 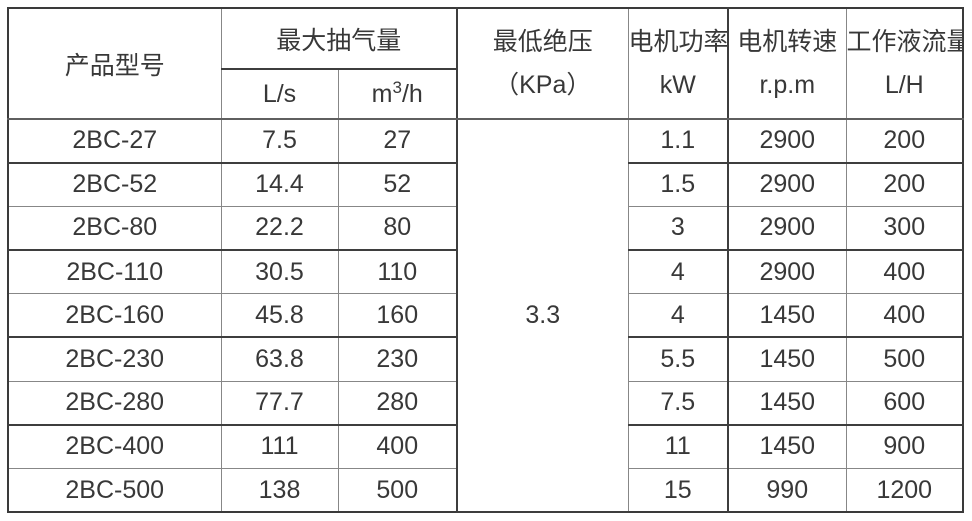 I want to click on cell-ls: 63.8, so click(x=279, y=359).